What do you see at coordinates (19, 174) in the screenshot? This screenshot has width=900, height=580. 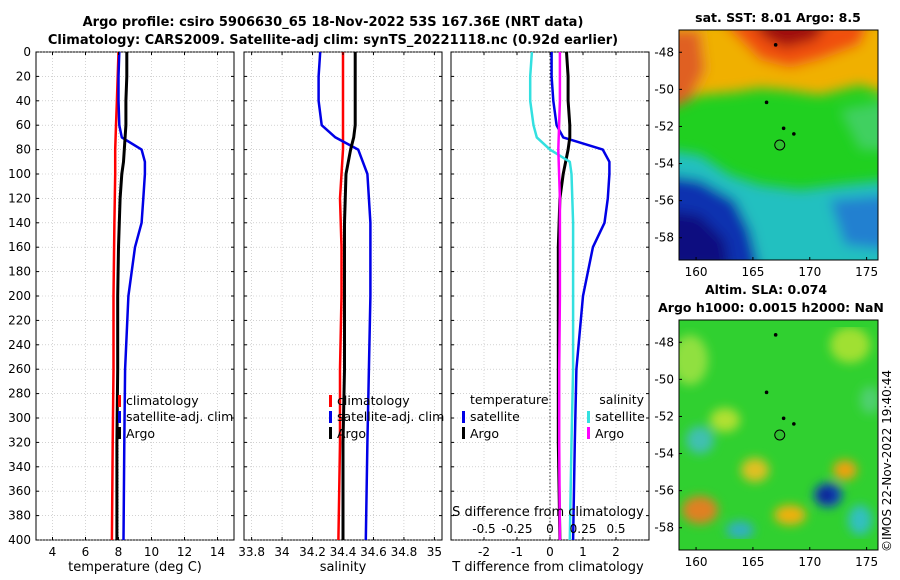 I see `ytick-label: 100` at bounding box center [19, 174].